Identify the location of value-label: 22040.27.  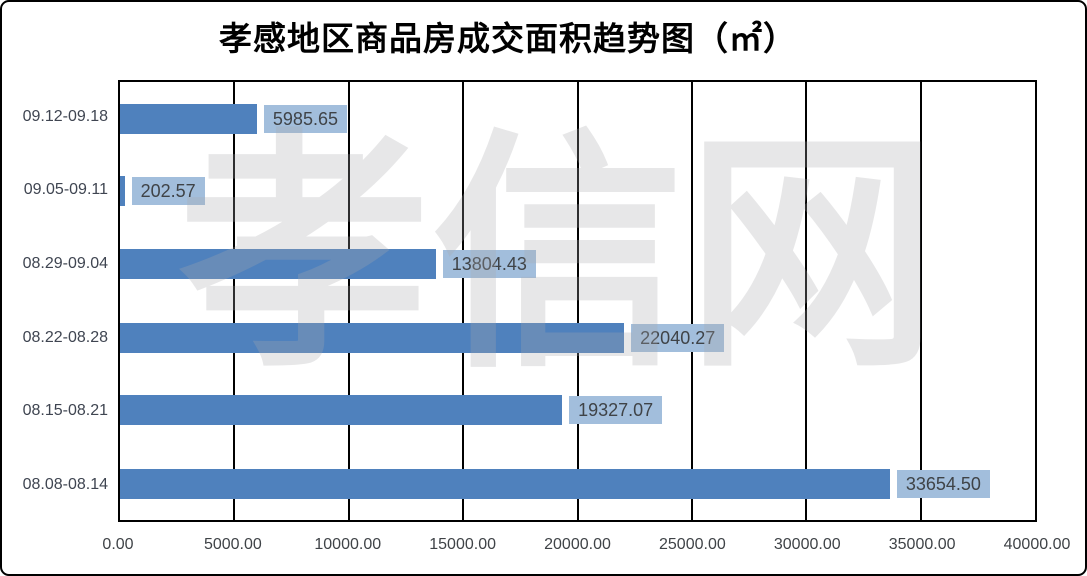
(678, 337).